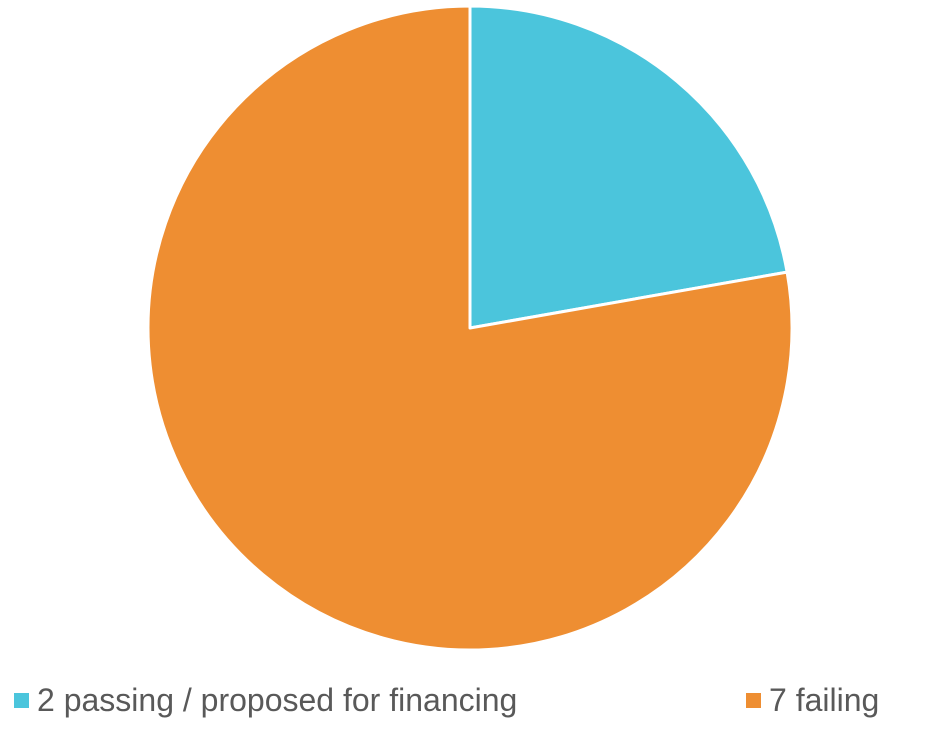  I want to click on legend-swatch-failing, so click(753, 700).